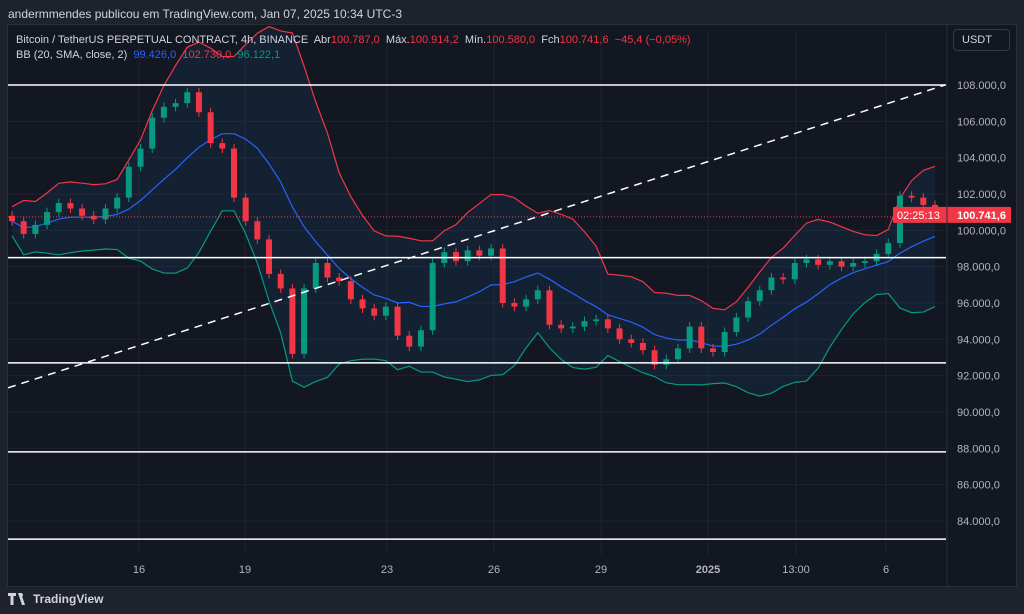 The width and height of the screenshot is (1024, 614). Describe the element at coordinates (494, 570) in the screenshot. I see `time-tick-label: 26` at that location.